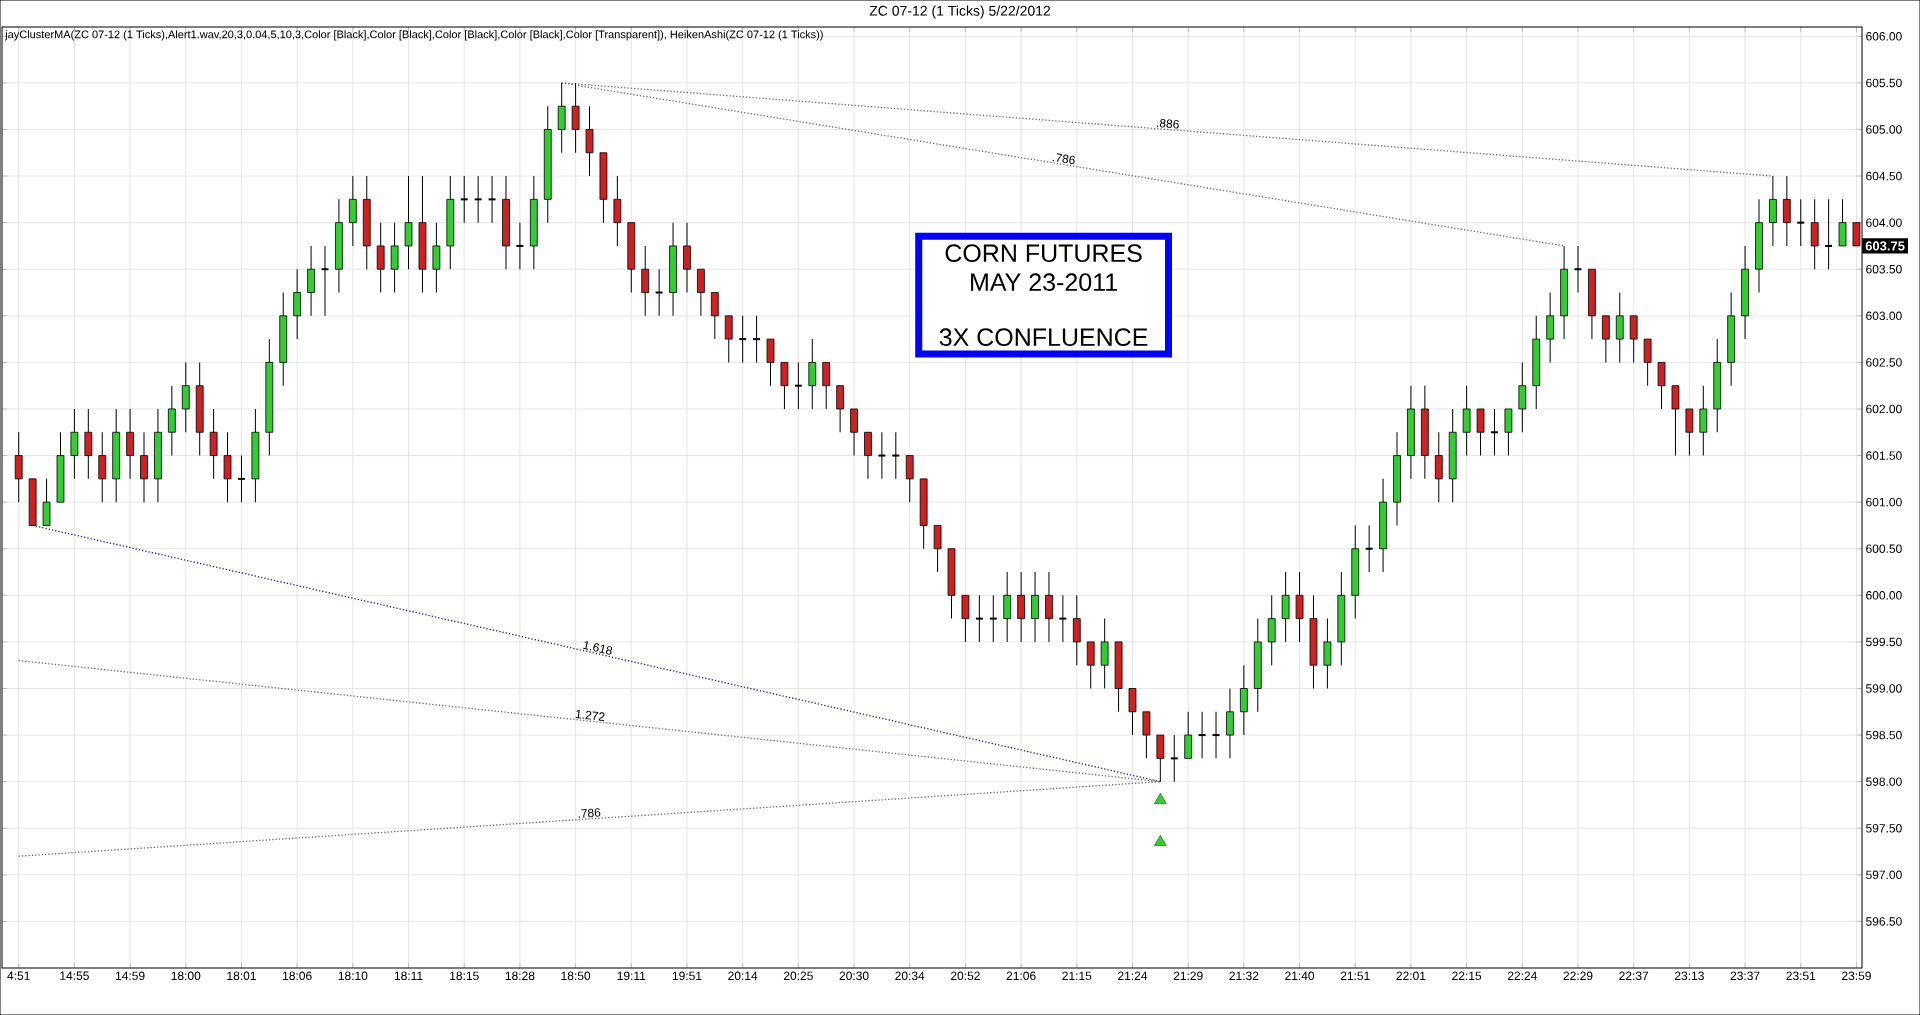  I want to click on x-tick-label: 18:01, so click(241, 976).